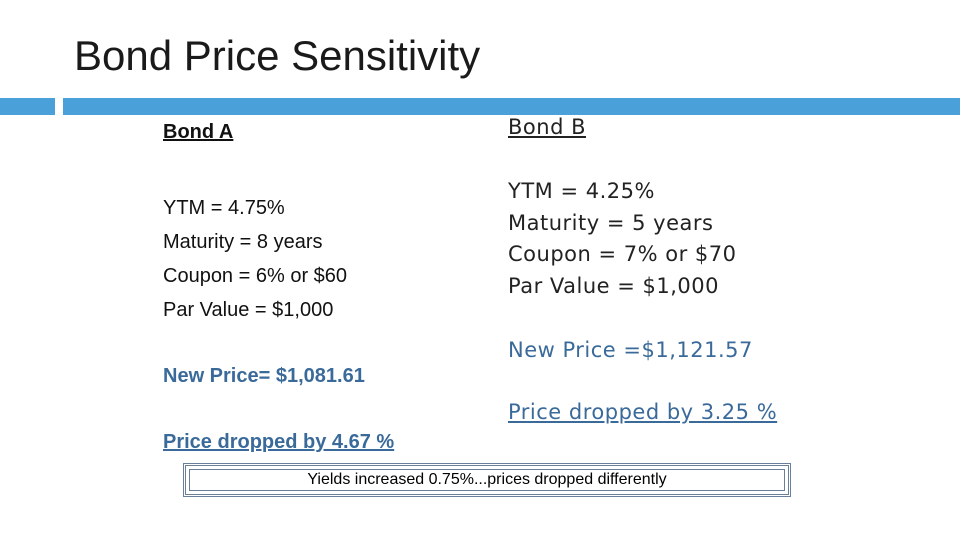  Describe the element at coordinates (277, 55) in the screenshot. I see `slide-title: Bond Price Sensitivity` at that location.